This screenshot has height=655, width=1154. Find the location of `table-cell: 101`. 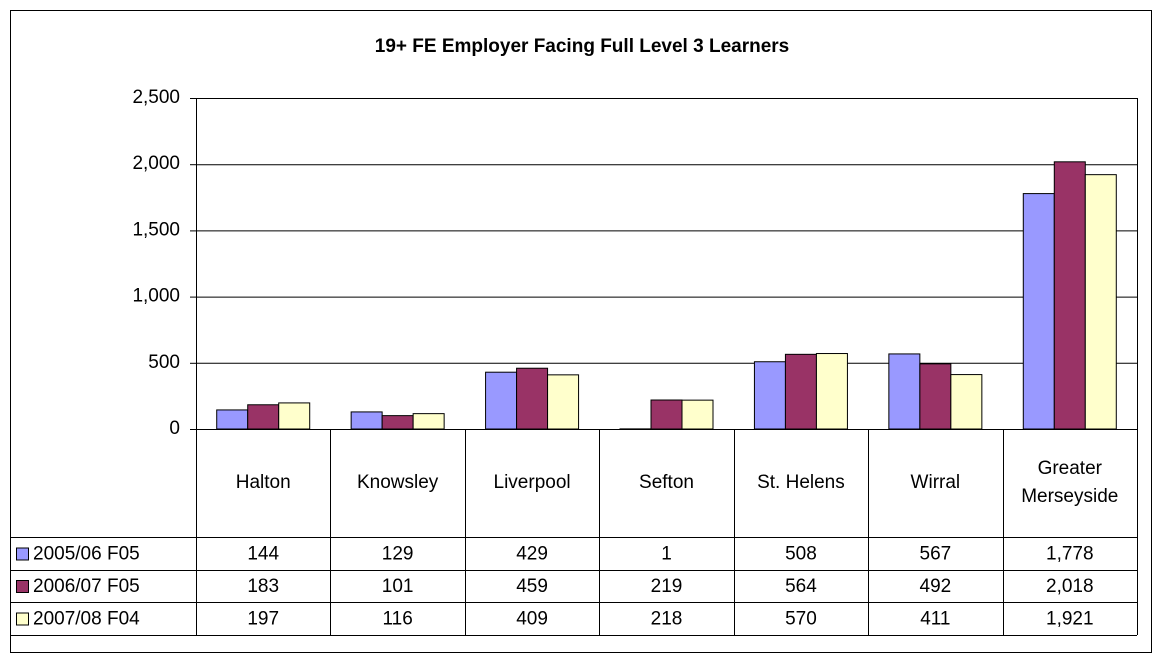

table-cell: 101 is located at coordinates (398, 586).